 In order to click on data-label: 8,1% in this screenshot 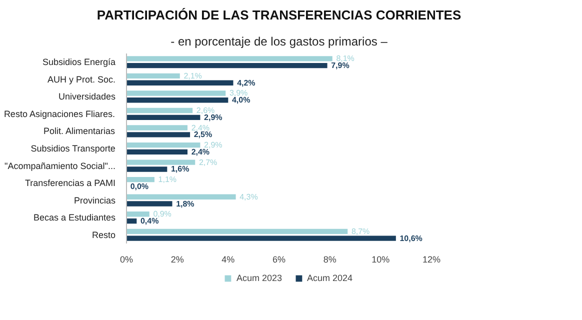, I will do `click(345, 59)`.